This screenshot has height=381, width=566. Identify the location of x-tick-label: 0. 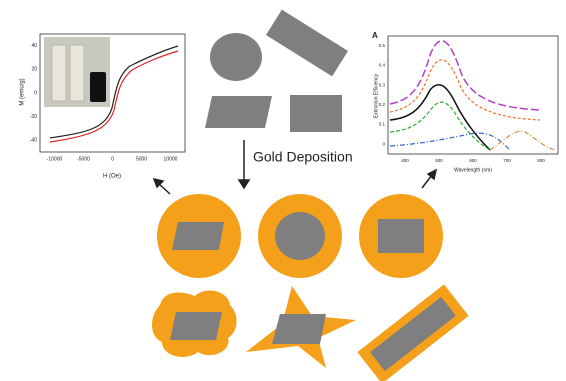
(112, 159).